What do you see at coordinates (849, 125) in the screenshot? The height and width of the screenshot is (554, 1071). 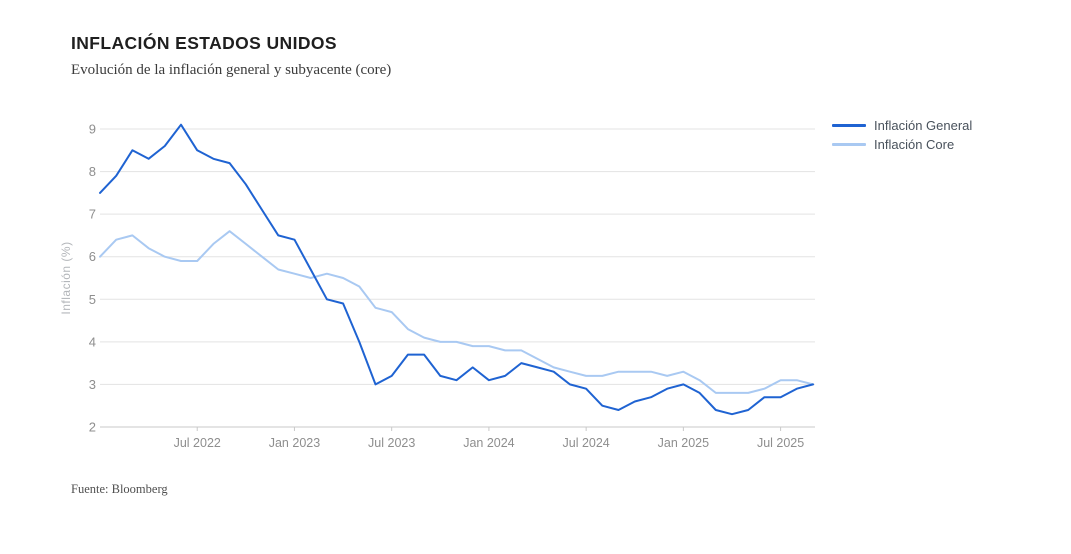 I see `general-line-swatch` at bounding box center [849, 125].